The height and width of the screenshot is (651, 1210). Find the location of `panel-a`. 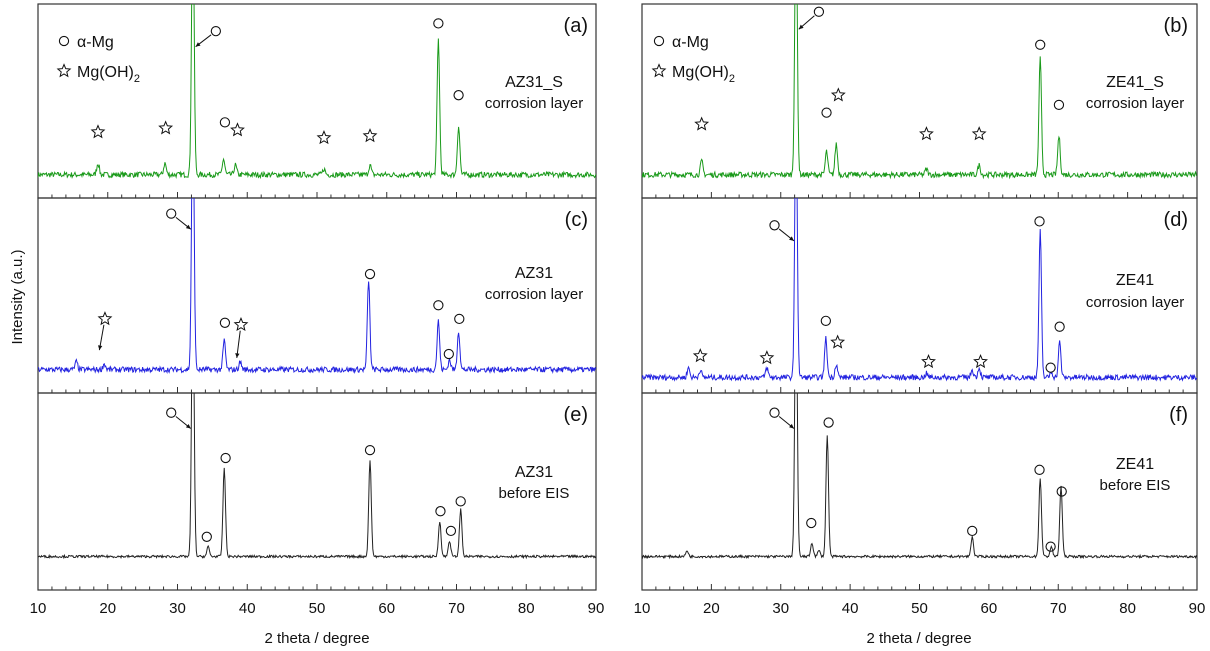

panel-a is located at coordinates (317, 92).